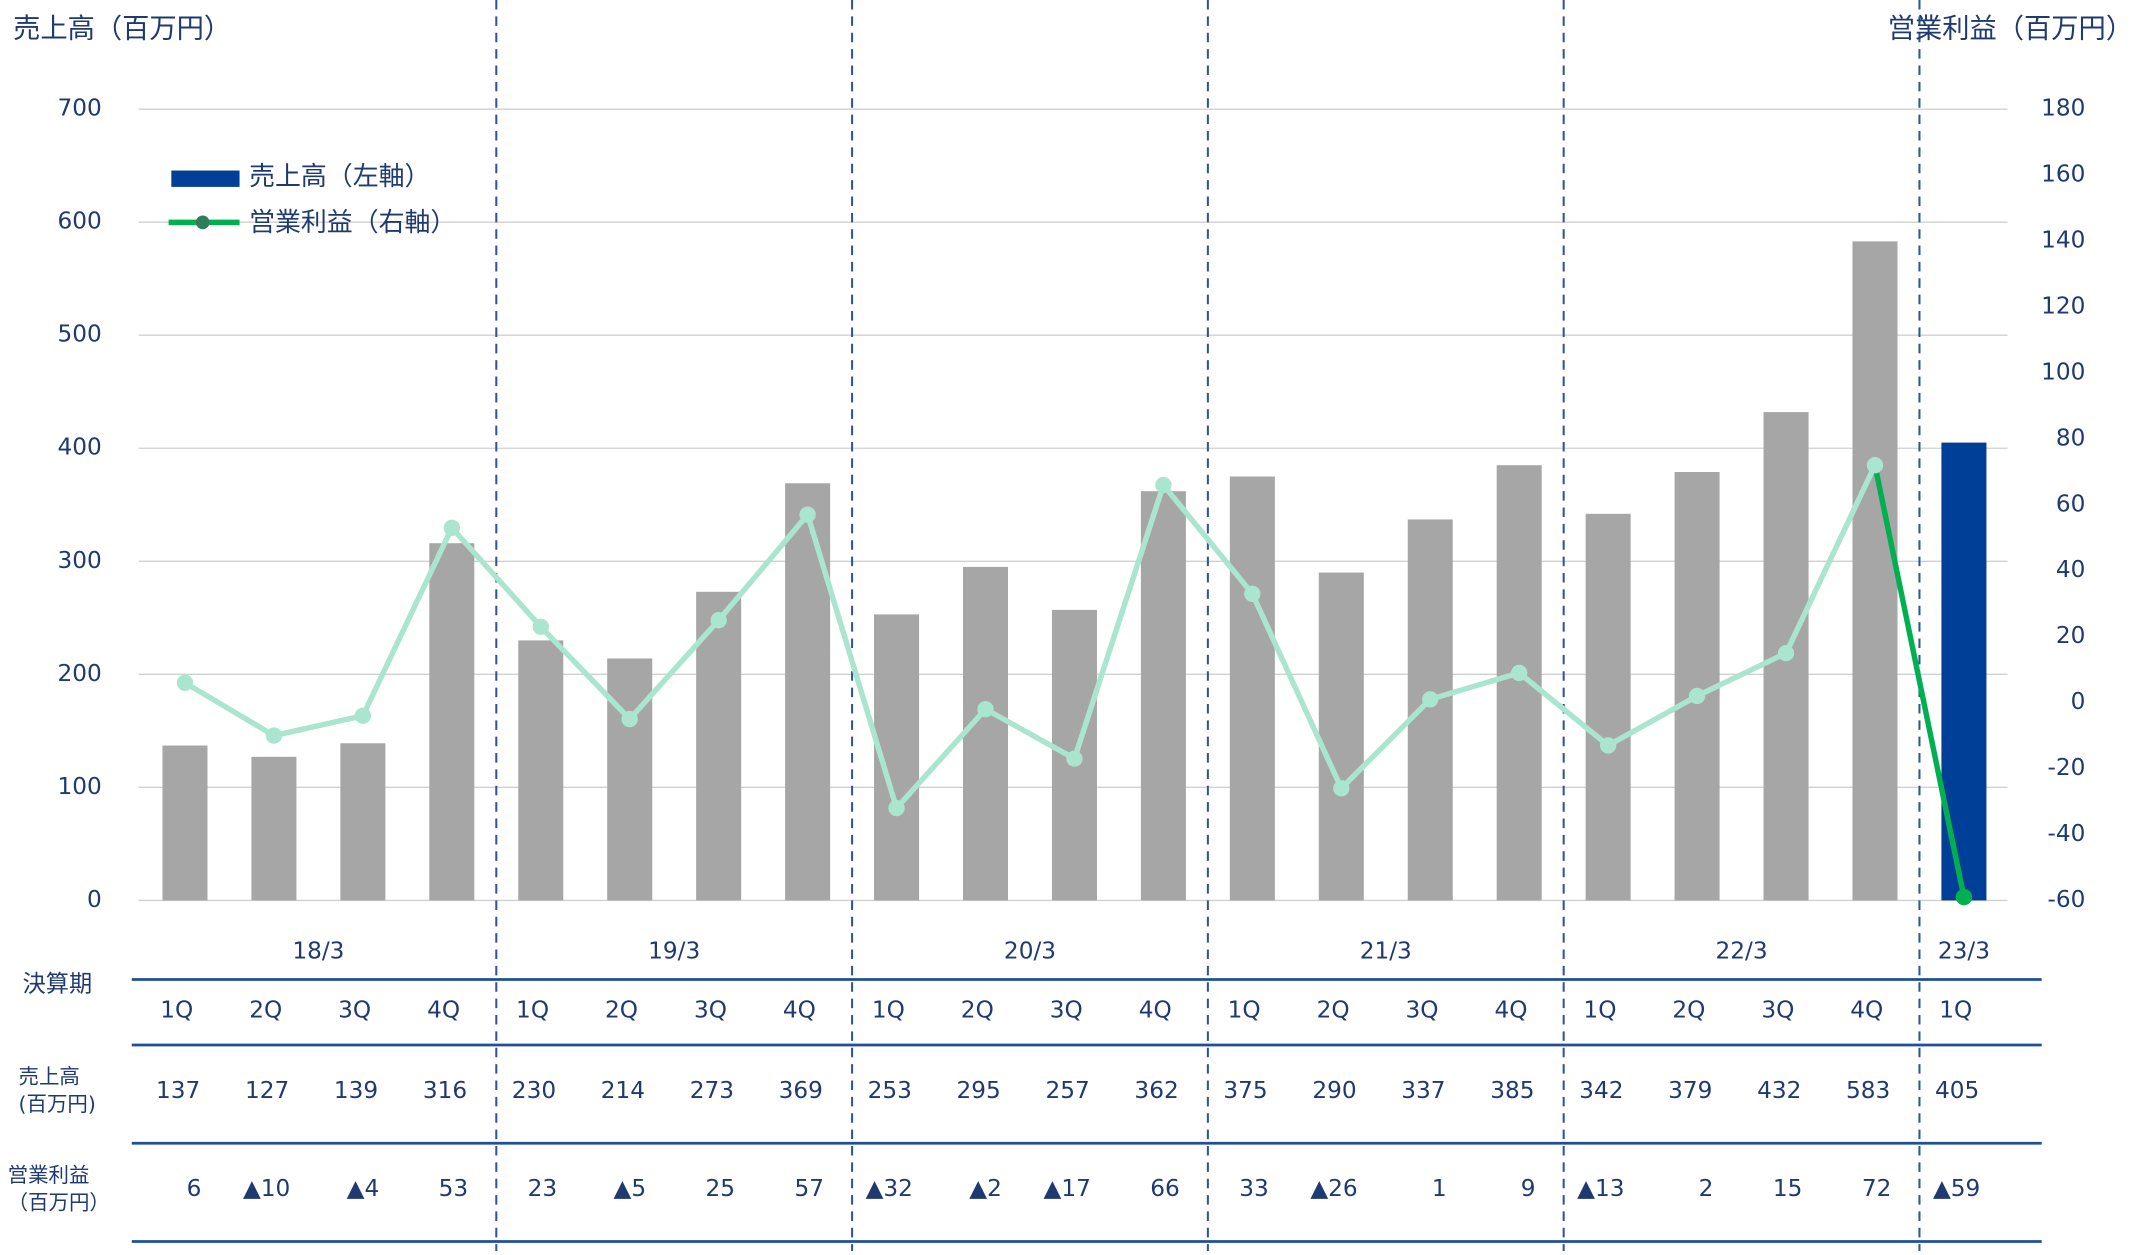 Image resolution: width=2138 pixels, height=1255 pixels. Describe the element at coordinates (985, 1188) in the screenshot. I see `table-value: ▲2` at that location.